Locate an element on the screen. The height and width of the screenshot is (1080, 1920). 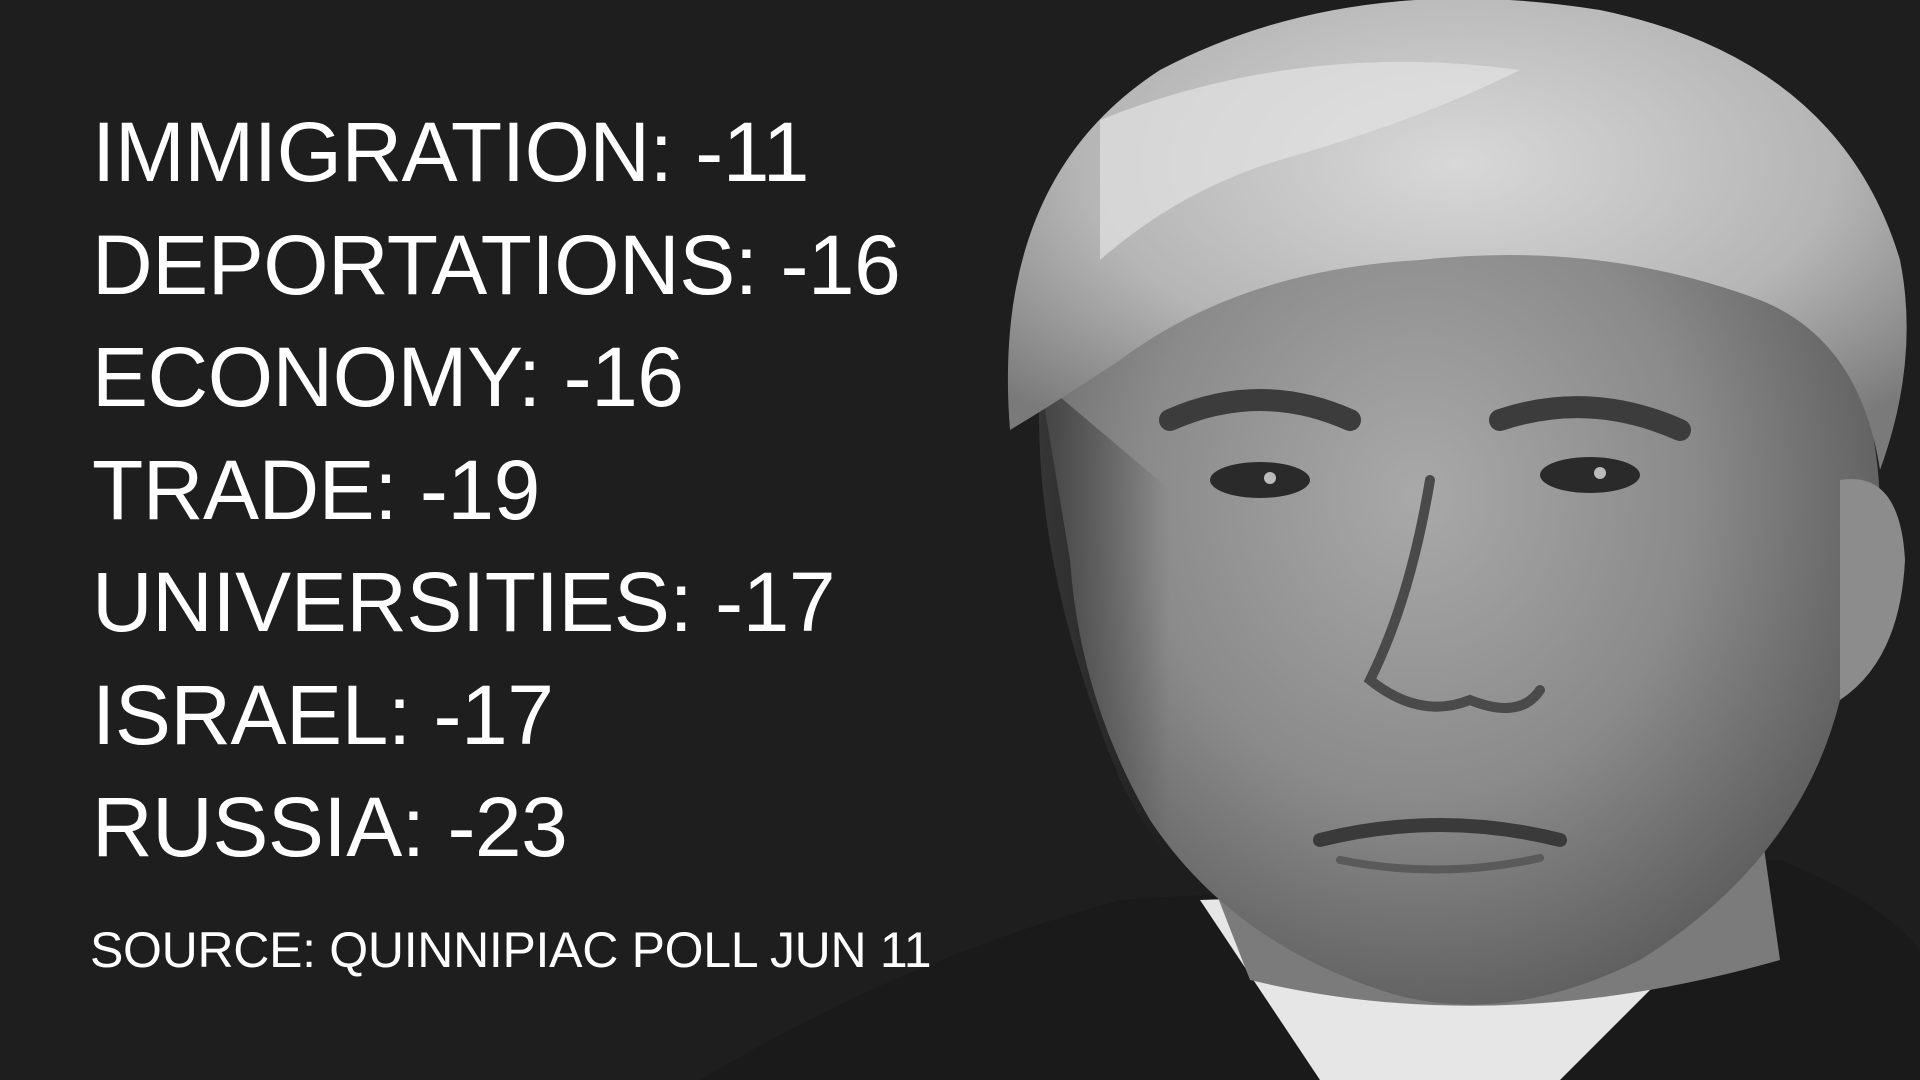
stat-row-trade: TRADE: -19 is located at coordinates (316, 489).